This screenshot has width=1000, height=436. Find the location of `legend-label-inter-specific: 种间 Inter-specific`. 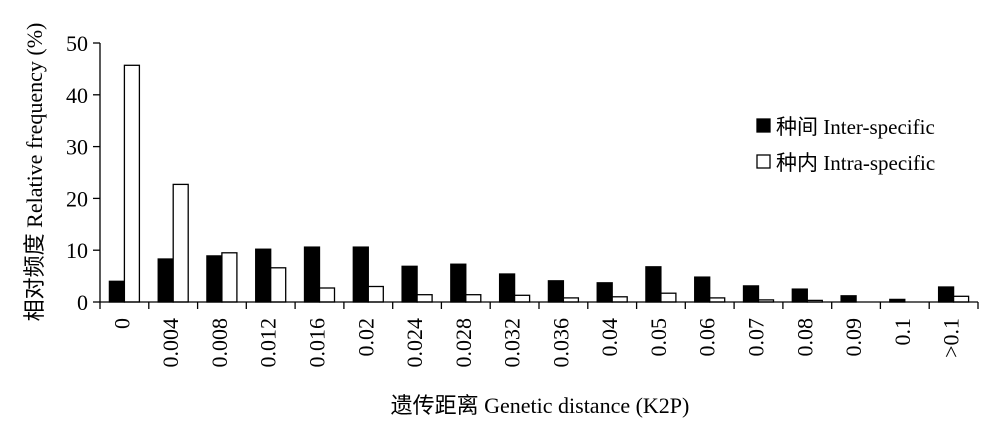

legend-label-inter-specific: 种间 Inter-specific is located at coordinates (855, 127).